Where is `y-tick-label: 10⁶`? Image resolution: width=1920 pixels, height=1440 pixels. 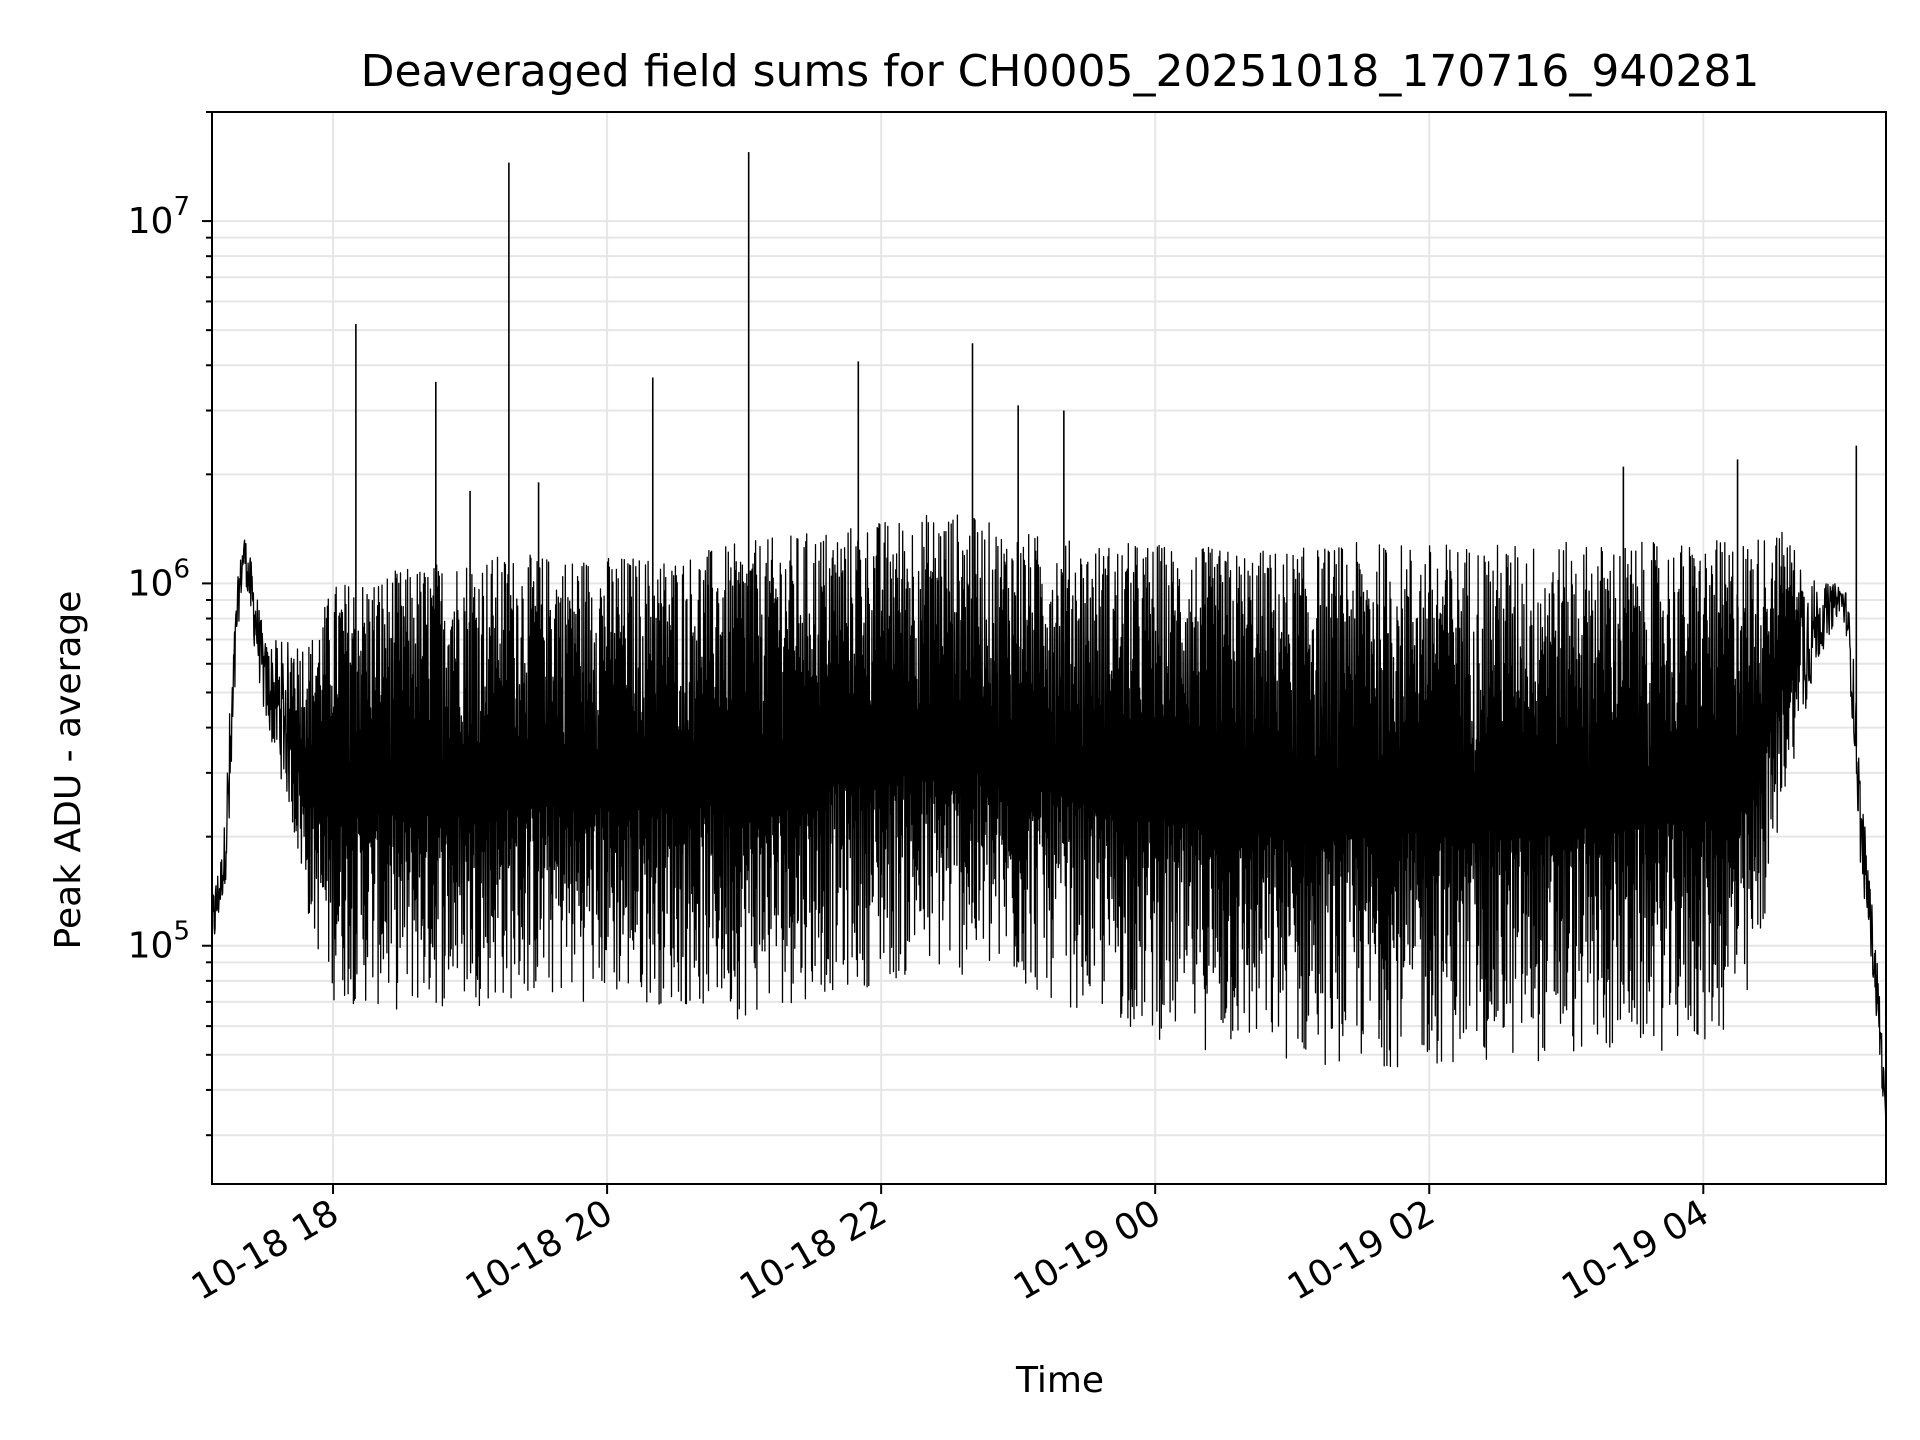 y-tick-label: 10⁶ is located at coordinates (159, 579).